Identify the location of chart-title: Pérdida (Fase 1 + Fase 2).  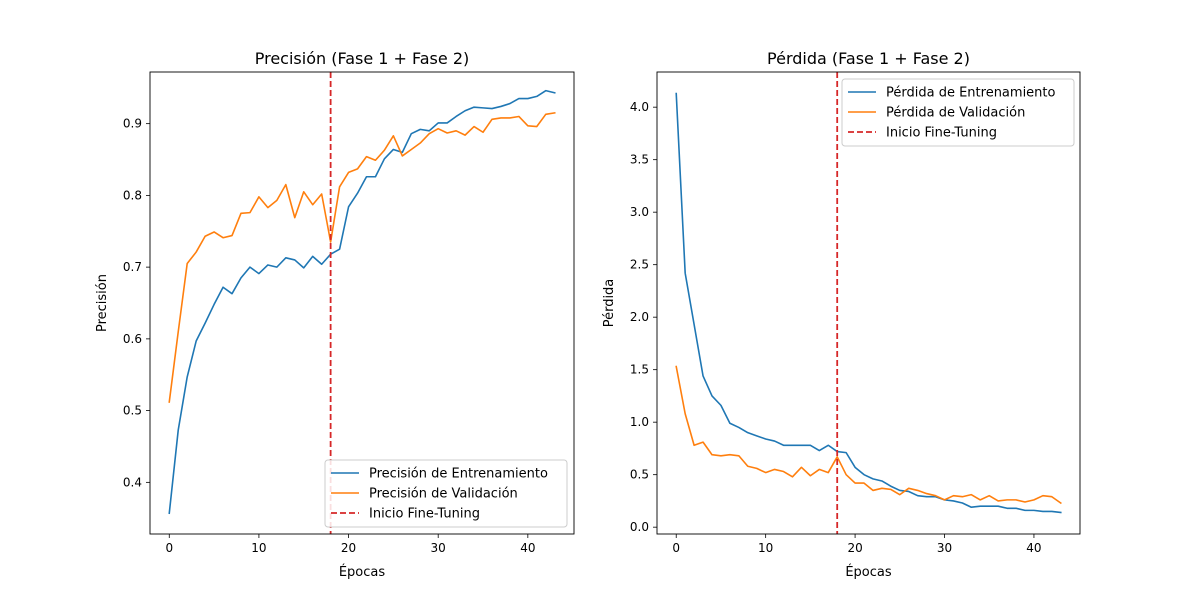
(868, 58).